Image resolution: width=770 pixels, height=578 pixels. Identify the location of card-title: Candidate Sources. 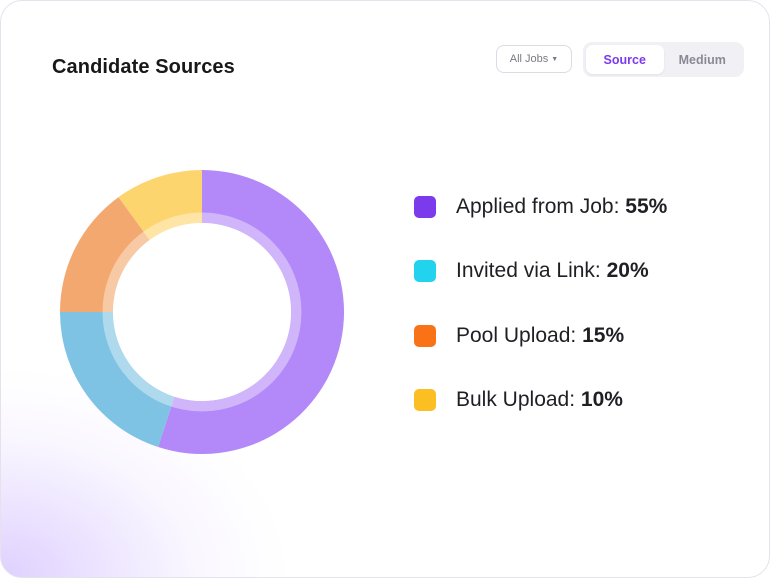
(143, 67).